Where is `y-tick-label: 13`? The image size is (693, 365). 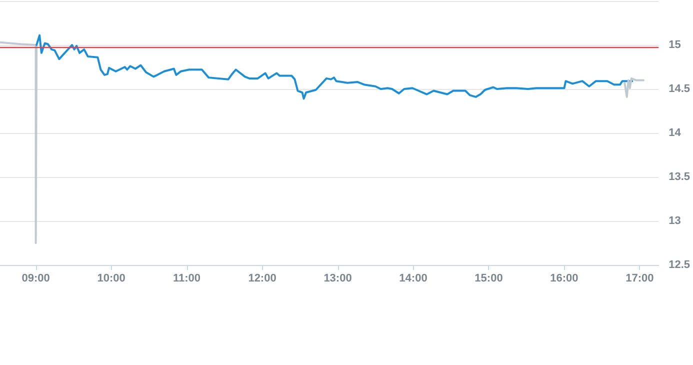 y-tick-label: 13 is located at coordinates (674, 221).